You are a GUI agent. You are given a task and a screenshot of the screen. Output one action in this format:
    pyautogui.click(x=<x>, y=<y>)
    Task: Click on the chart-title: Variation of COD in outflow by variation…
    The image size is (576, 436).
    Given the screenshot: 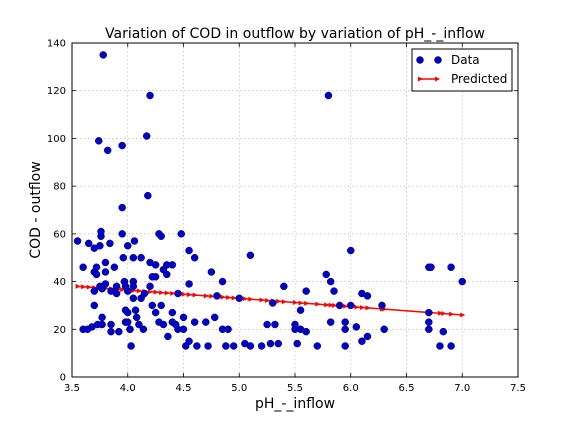 What is the action you would take?
    pyautogui.click(x=295, y=34)
    